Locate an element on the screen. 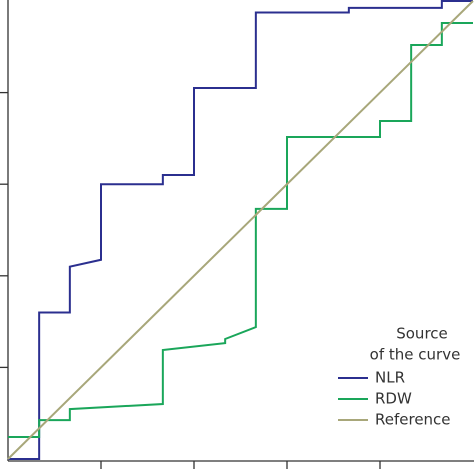 Image resolution: width=474 pixels, height=474 pixels. legend-label: Reference is located at coordinates (413, 420).